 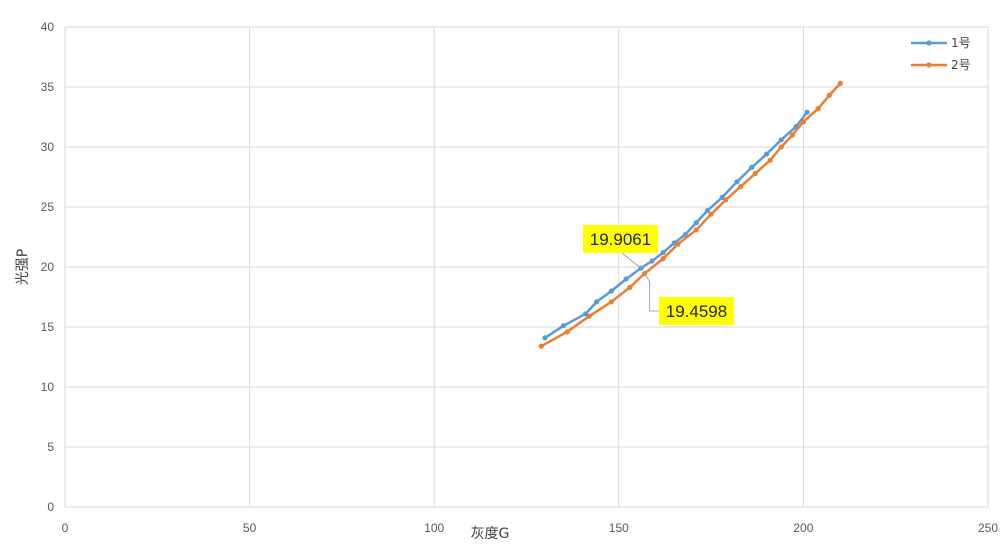 What do you see at coordinates (48, 87) in the screenshot?
I see `y-tick-label: 35` at bounding box center [48, 87].